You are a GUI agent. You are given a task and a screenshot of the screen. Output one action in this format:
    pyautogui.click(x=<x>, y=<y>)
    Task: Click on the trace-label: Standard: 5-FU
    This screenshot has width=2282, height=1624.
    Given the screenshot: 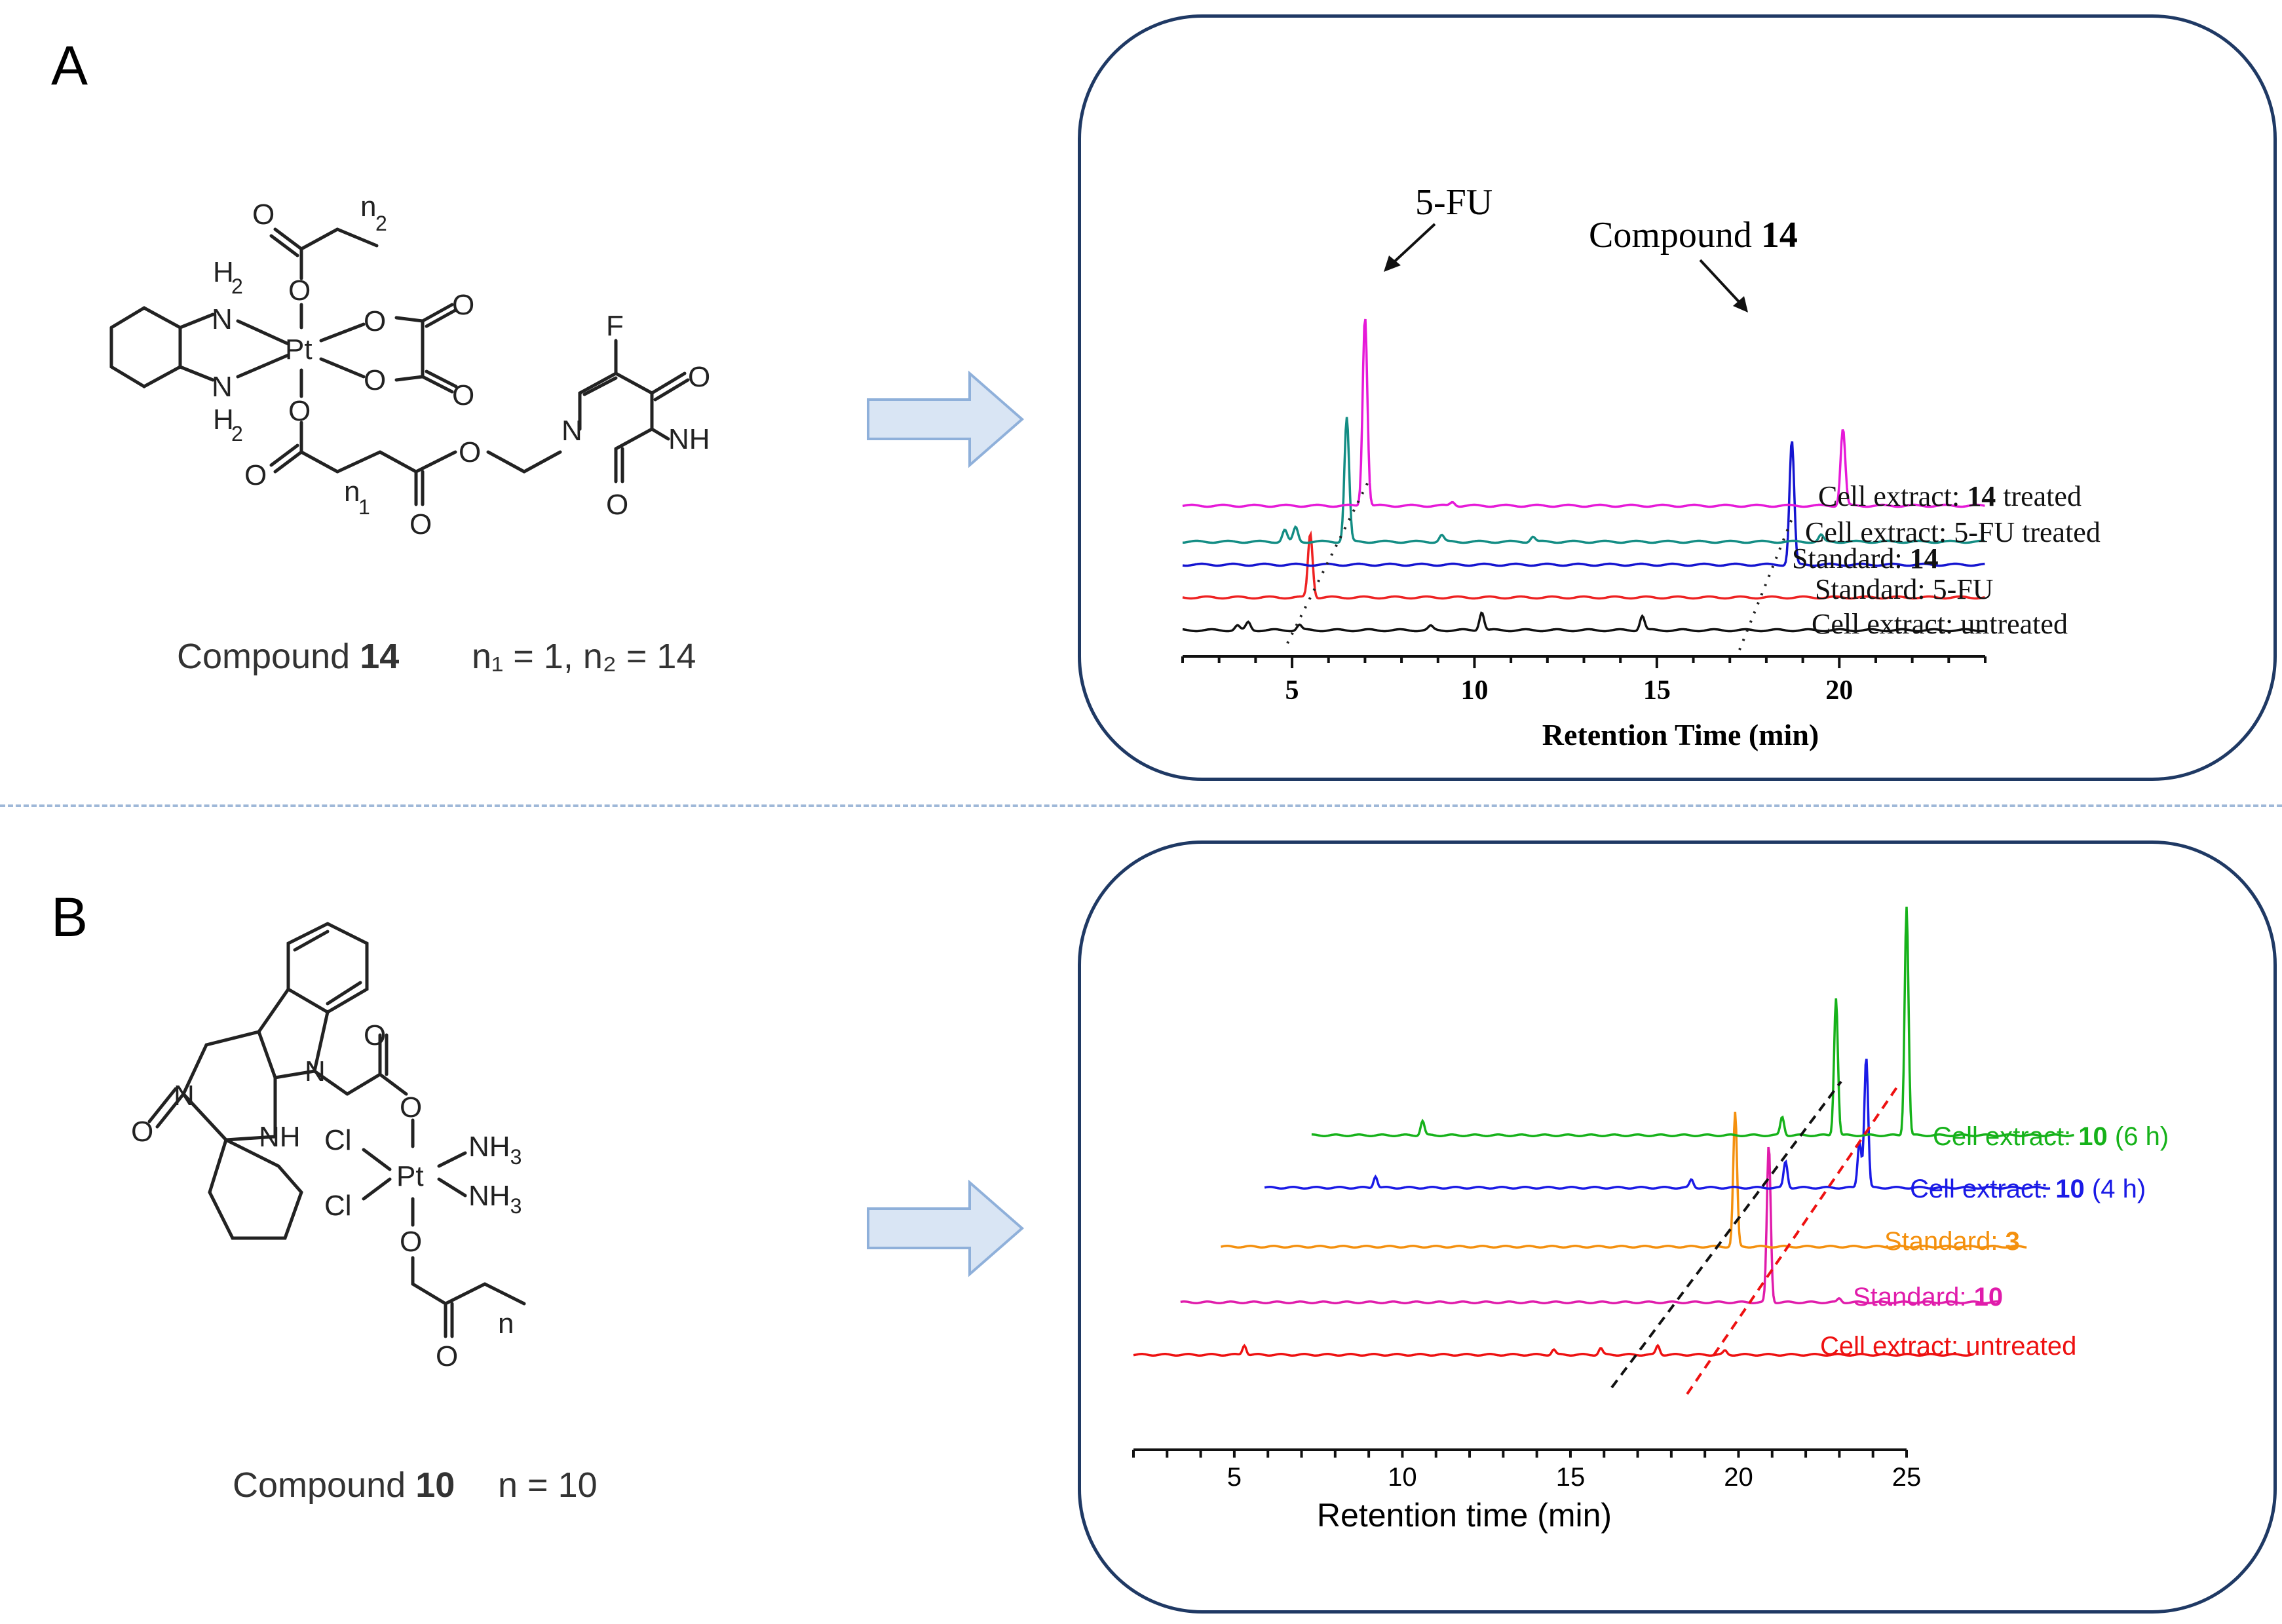 What is the action you would take?
    pyautogui.click(x=1904, y=589)
    